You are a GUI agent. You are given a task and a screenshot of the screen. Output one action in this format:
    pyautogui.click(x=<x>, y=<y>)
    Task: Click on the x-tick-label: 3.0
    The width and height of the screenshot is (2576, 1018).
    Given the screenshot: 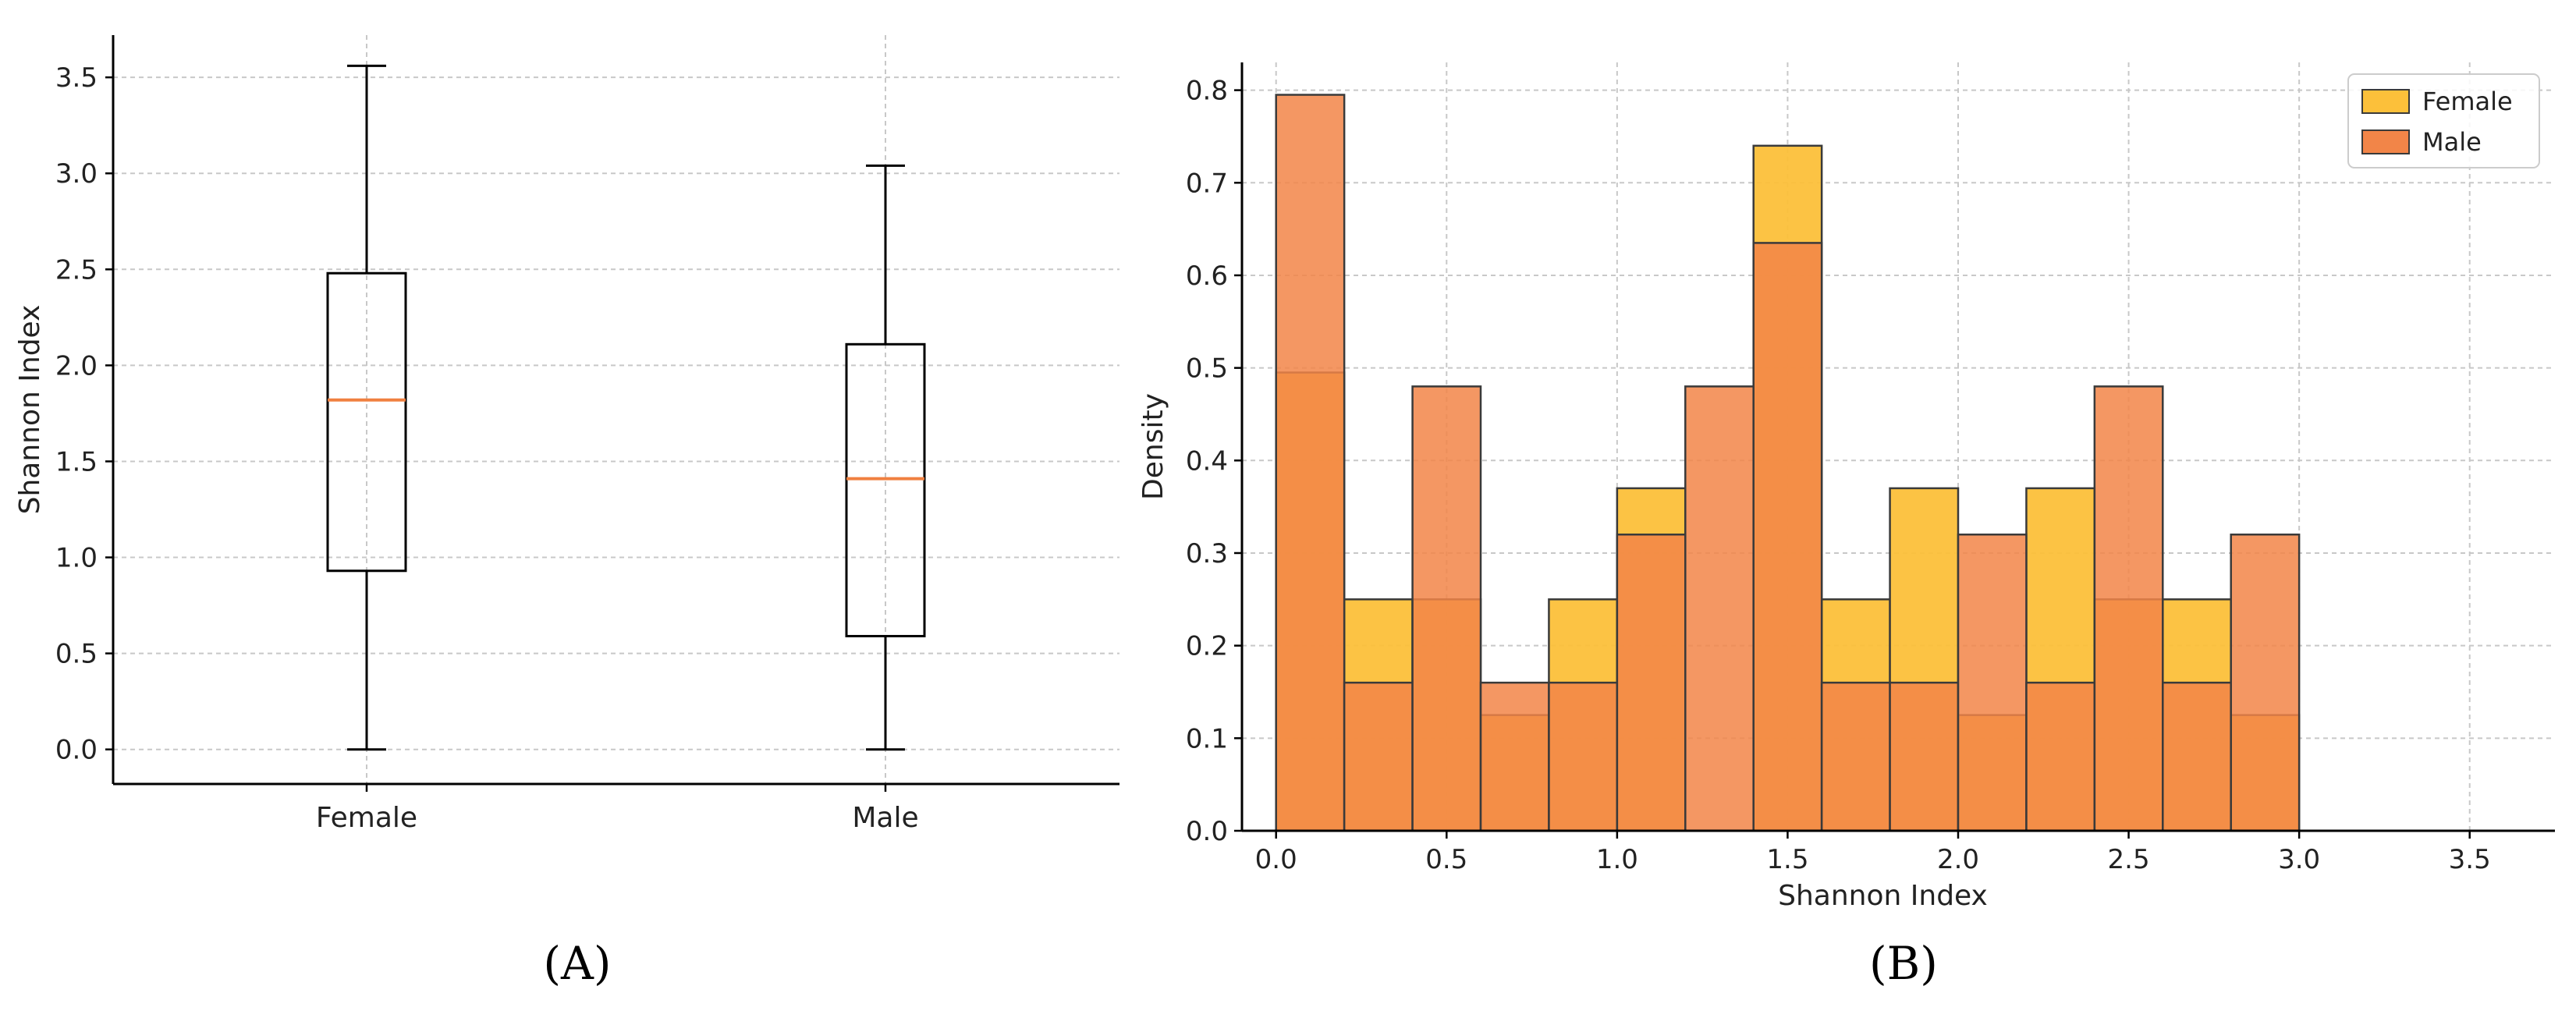 What is the action you would take?
    pyautogui.click(x=2299, y=859)
    